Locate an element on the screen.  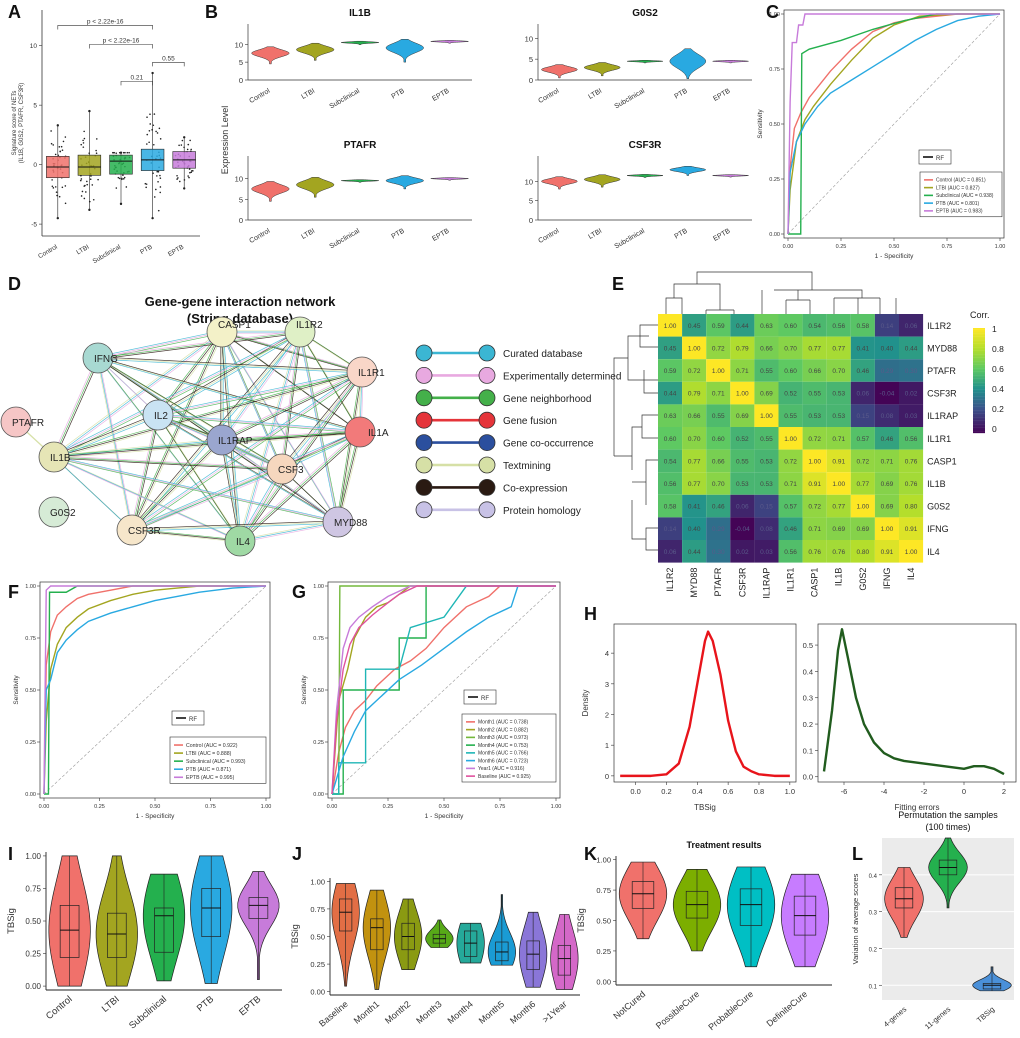
a-x-tick-label: Subclinical is located at coordinates (107, 254).